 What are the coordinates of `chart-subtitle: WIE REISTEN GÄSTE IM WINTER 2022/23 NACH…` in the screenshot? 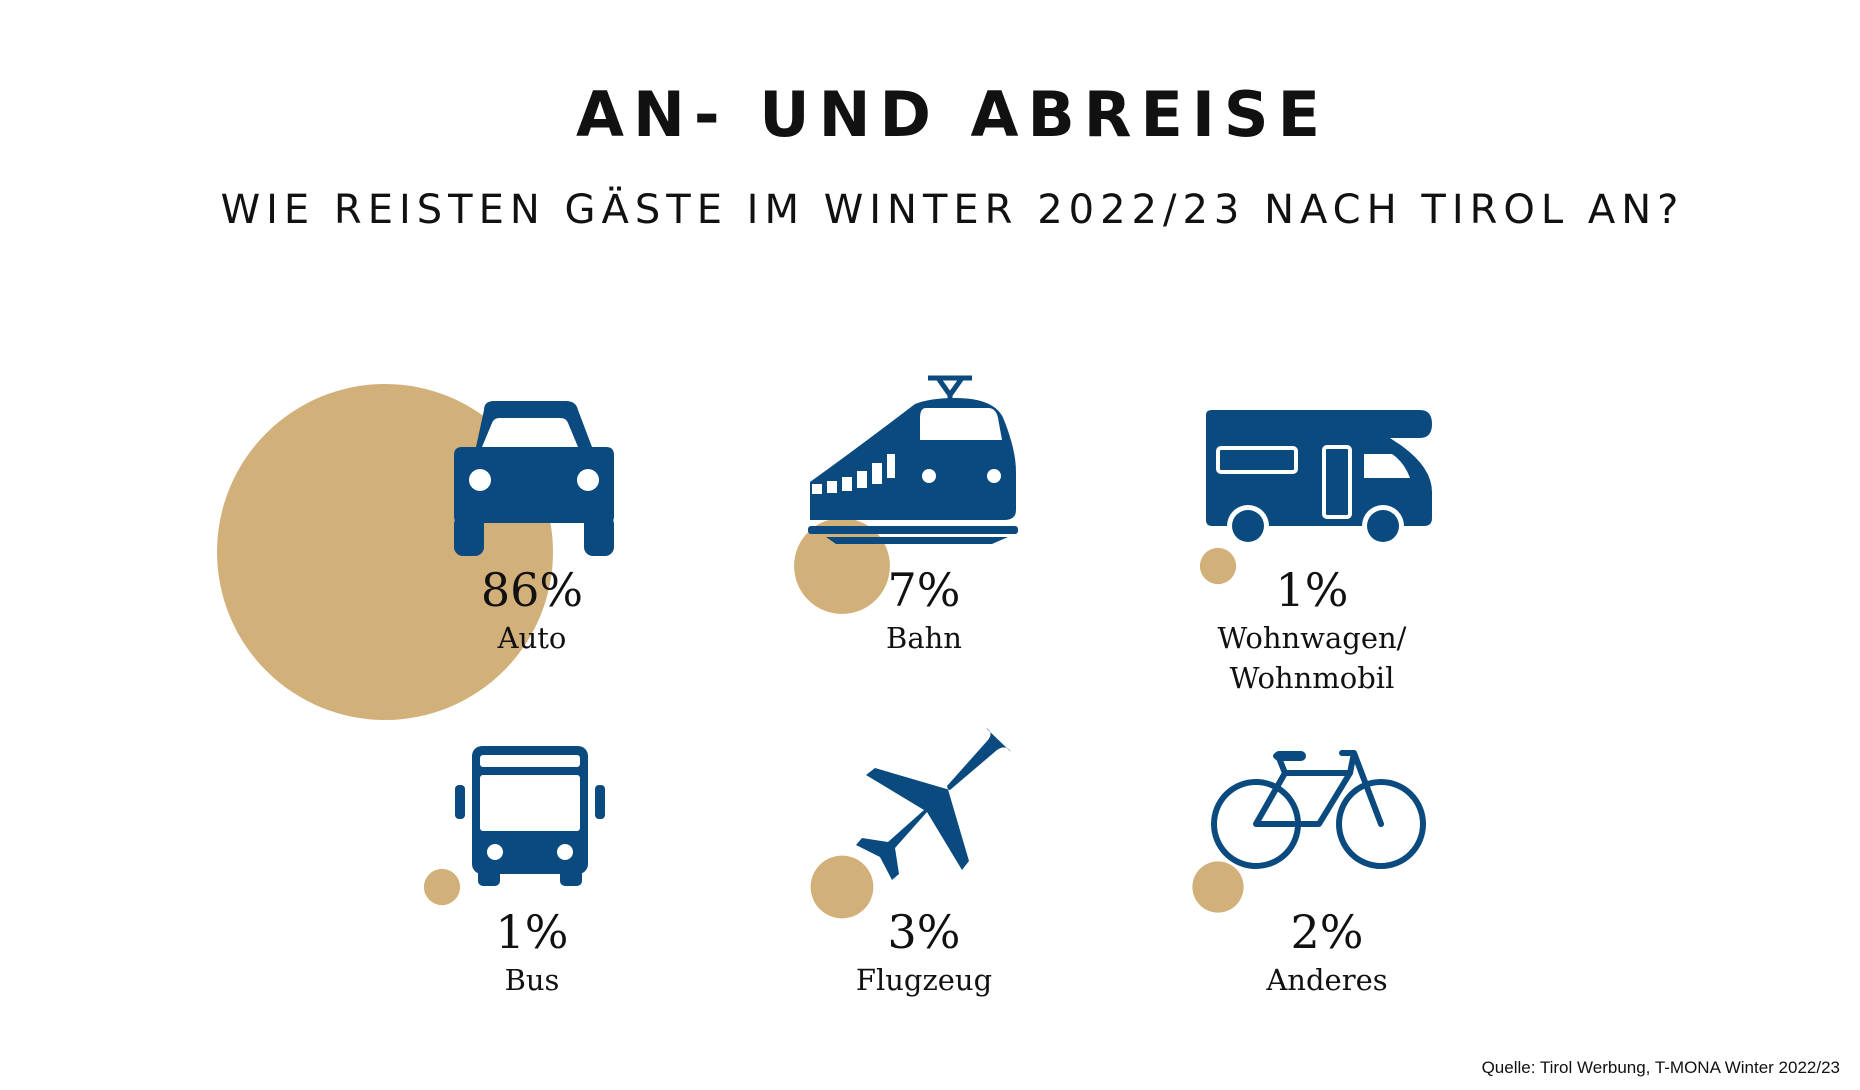 It's located at (952, 210).